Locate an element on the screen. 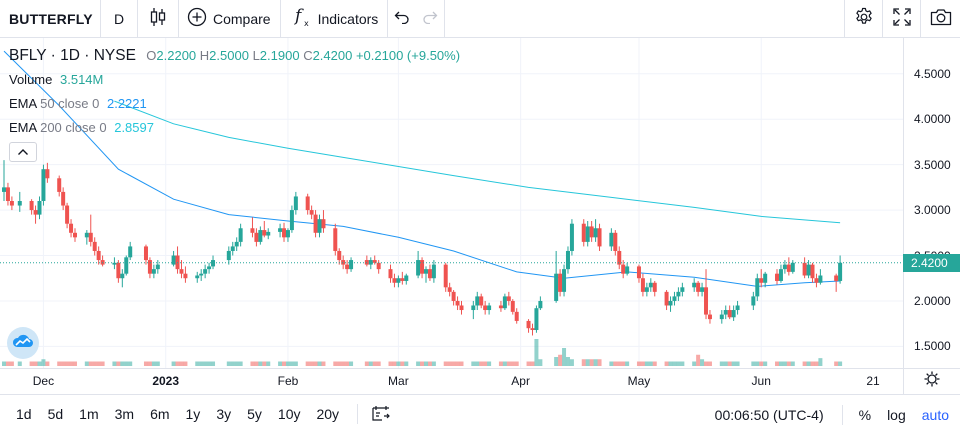 The width and height of the screenshot is (960, 433). compare-label: Compare is located at coordinates (242, 18).